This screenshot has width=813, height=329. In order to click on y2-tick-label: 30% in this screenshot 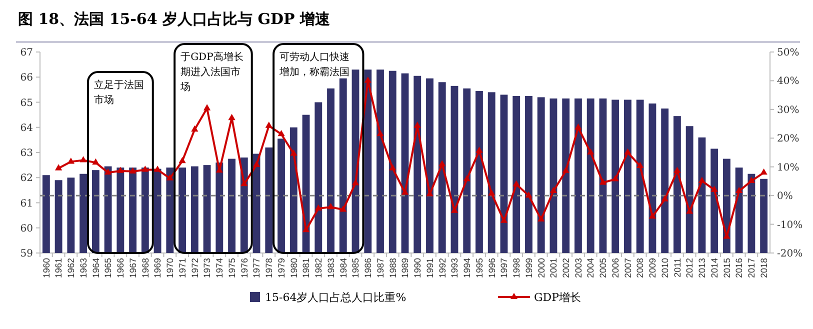, I will do `click(788, 110)`.